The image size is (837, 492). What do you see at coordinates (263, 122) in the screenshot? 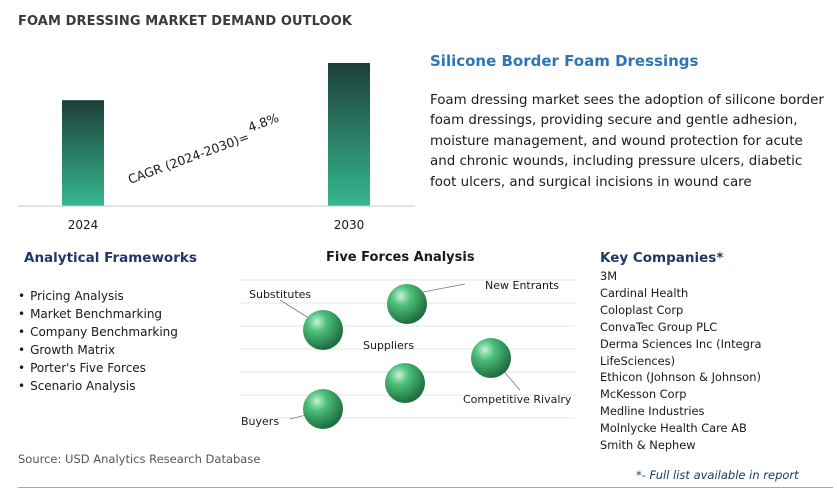
I see `cagr-value: 4.8%` at bounding box center [263, 122].